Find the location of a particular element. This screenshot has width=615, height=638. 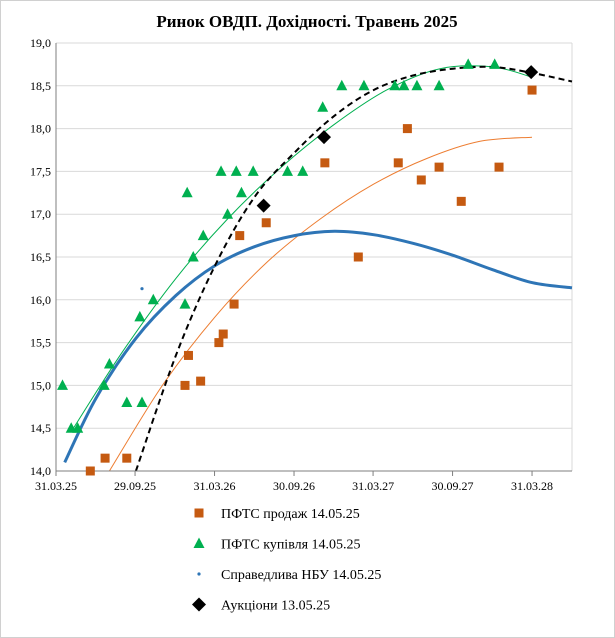

x-tick-label: 30.09.27 is located at coordinates (453, 486).